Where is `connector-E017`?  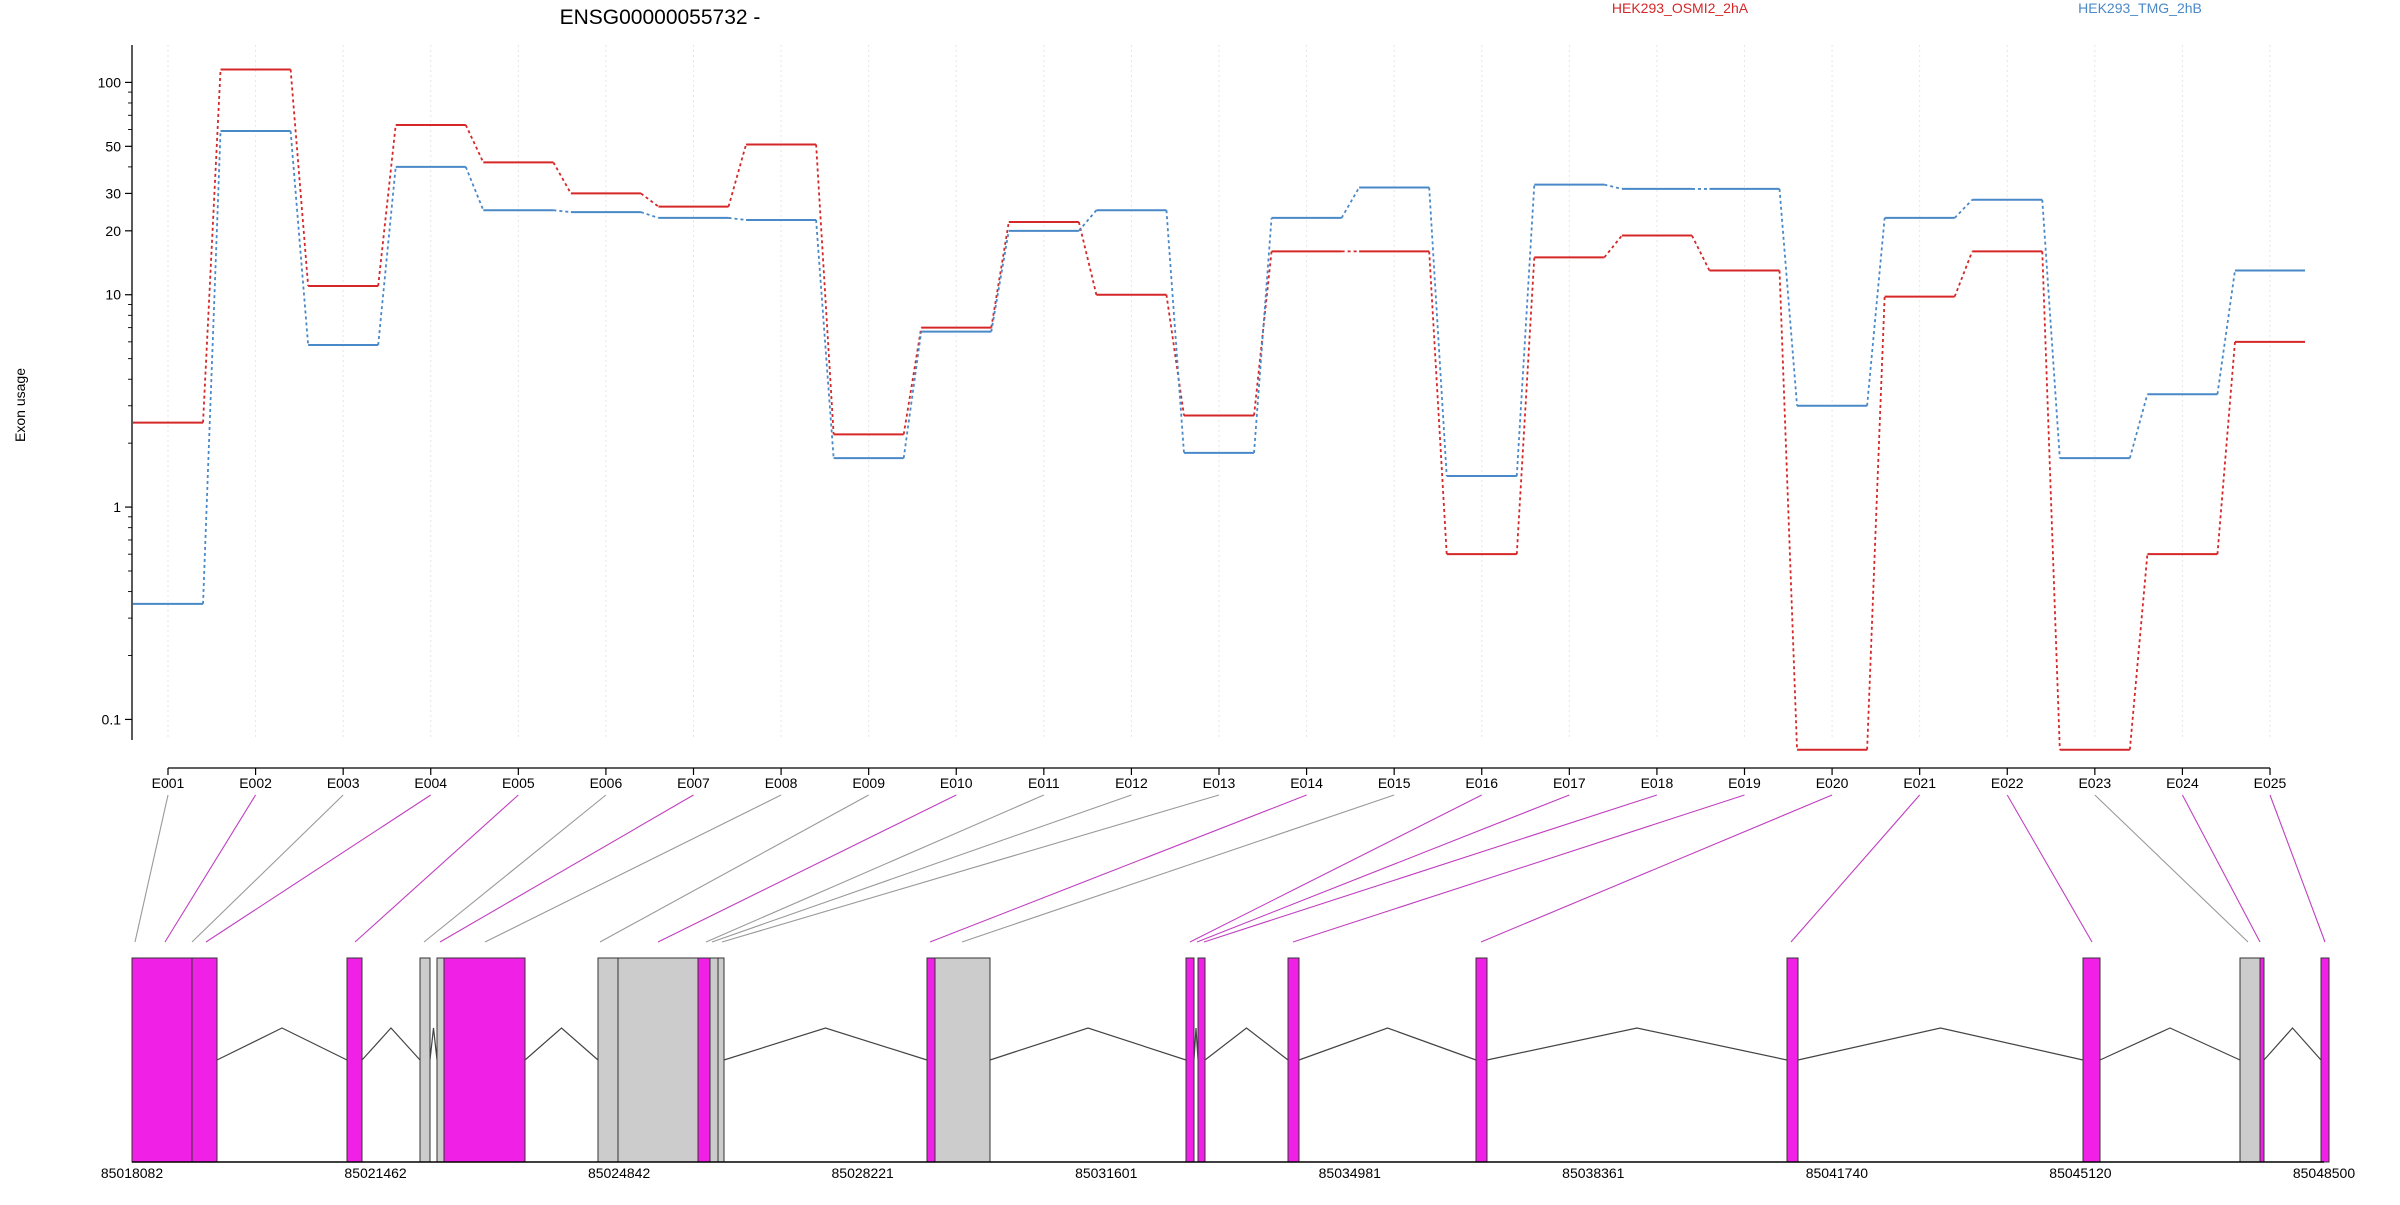
connector-E017 is located at coordinates (1383, 868).